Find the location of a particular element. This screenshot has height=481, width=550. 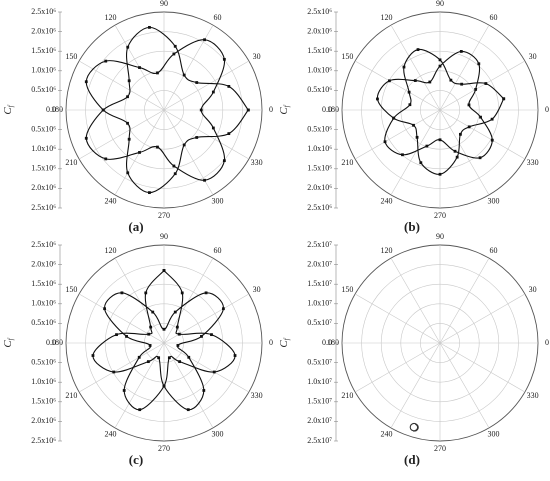

radial-tick-label: 0.0 is located at coordinates (327, 109).